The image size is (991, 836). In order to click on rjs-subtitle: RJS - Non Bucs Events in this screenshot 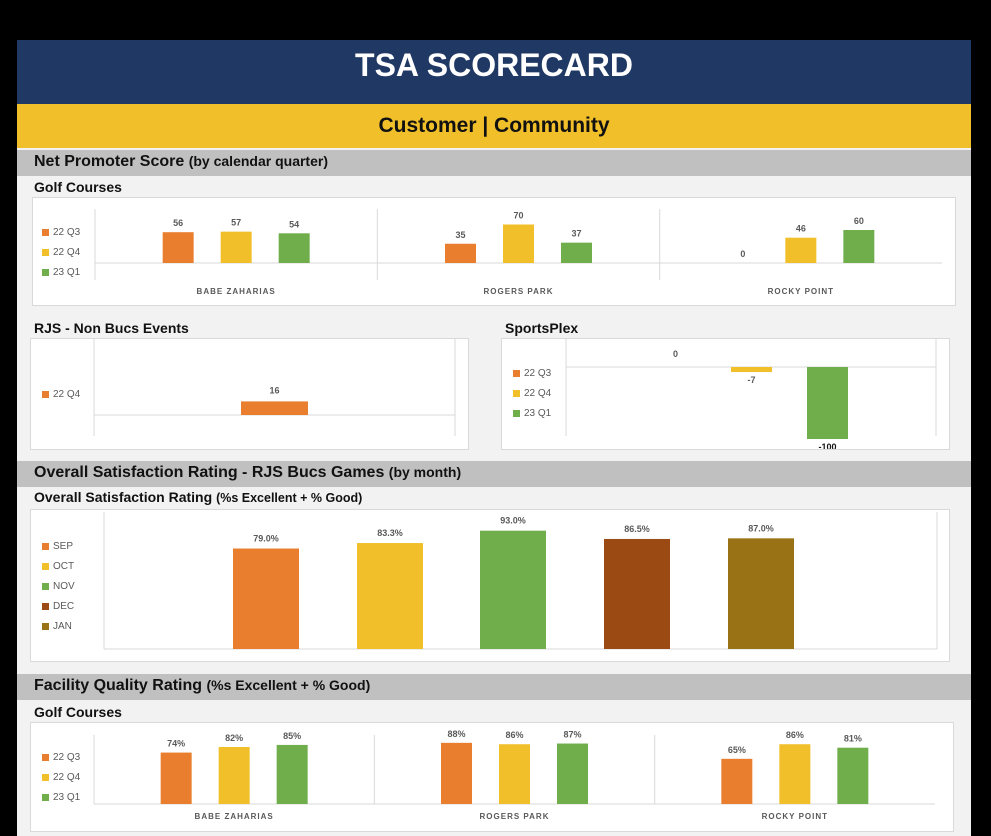, I will do `click(111, 328)`.